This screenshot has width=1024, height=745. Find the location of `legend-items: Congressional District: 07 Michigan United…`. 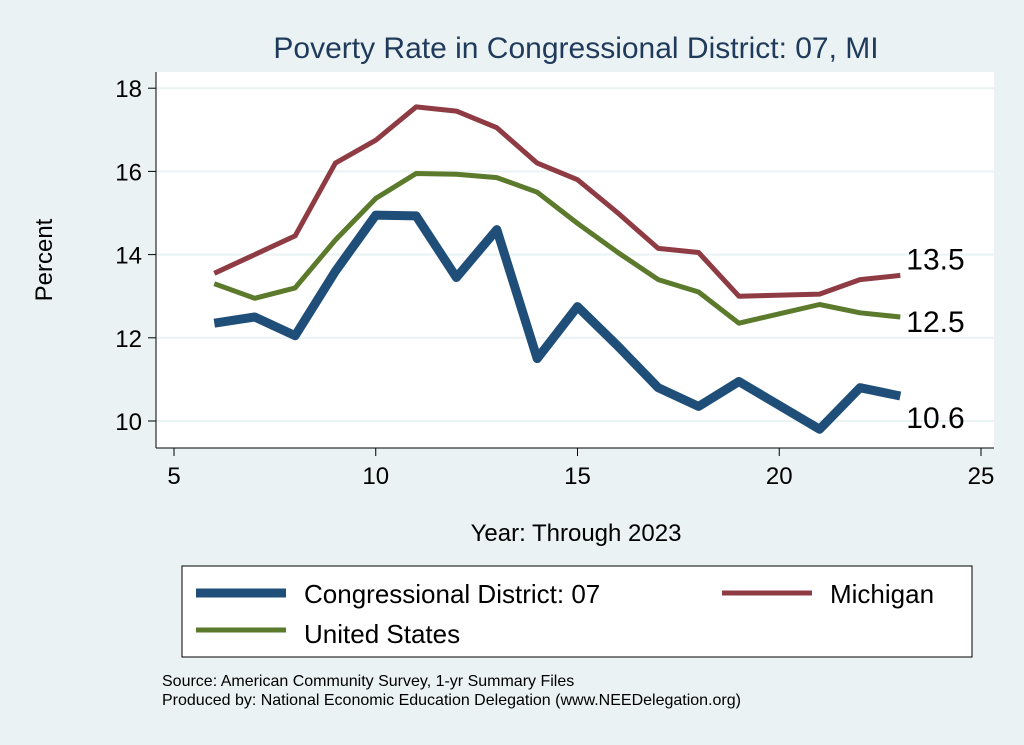

legend-items: Congressional District: 07 Michigan United… is located at coordinates (565, 614).